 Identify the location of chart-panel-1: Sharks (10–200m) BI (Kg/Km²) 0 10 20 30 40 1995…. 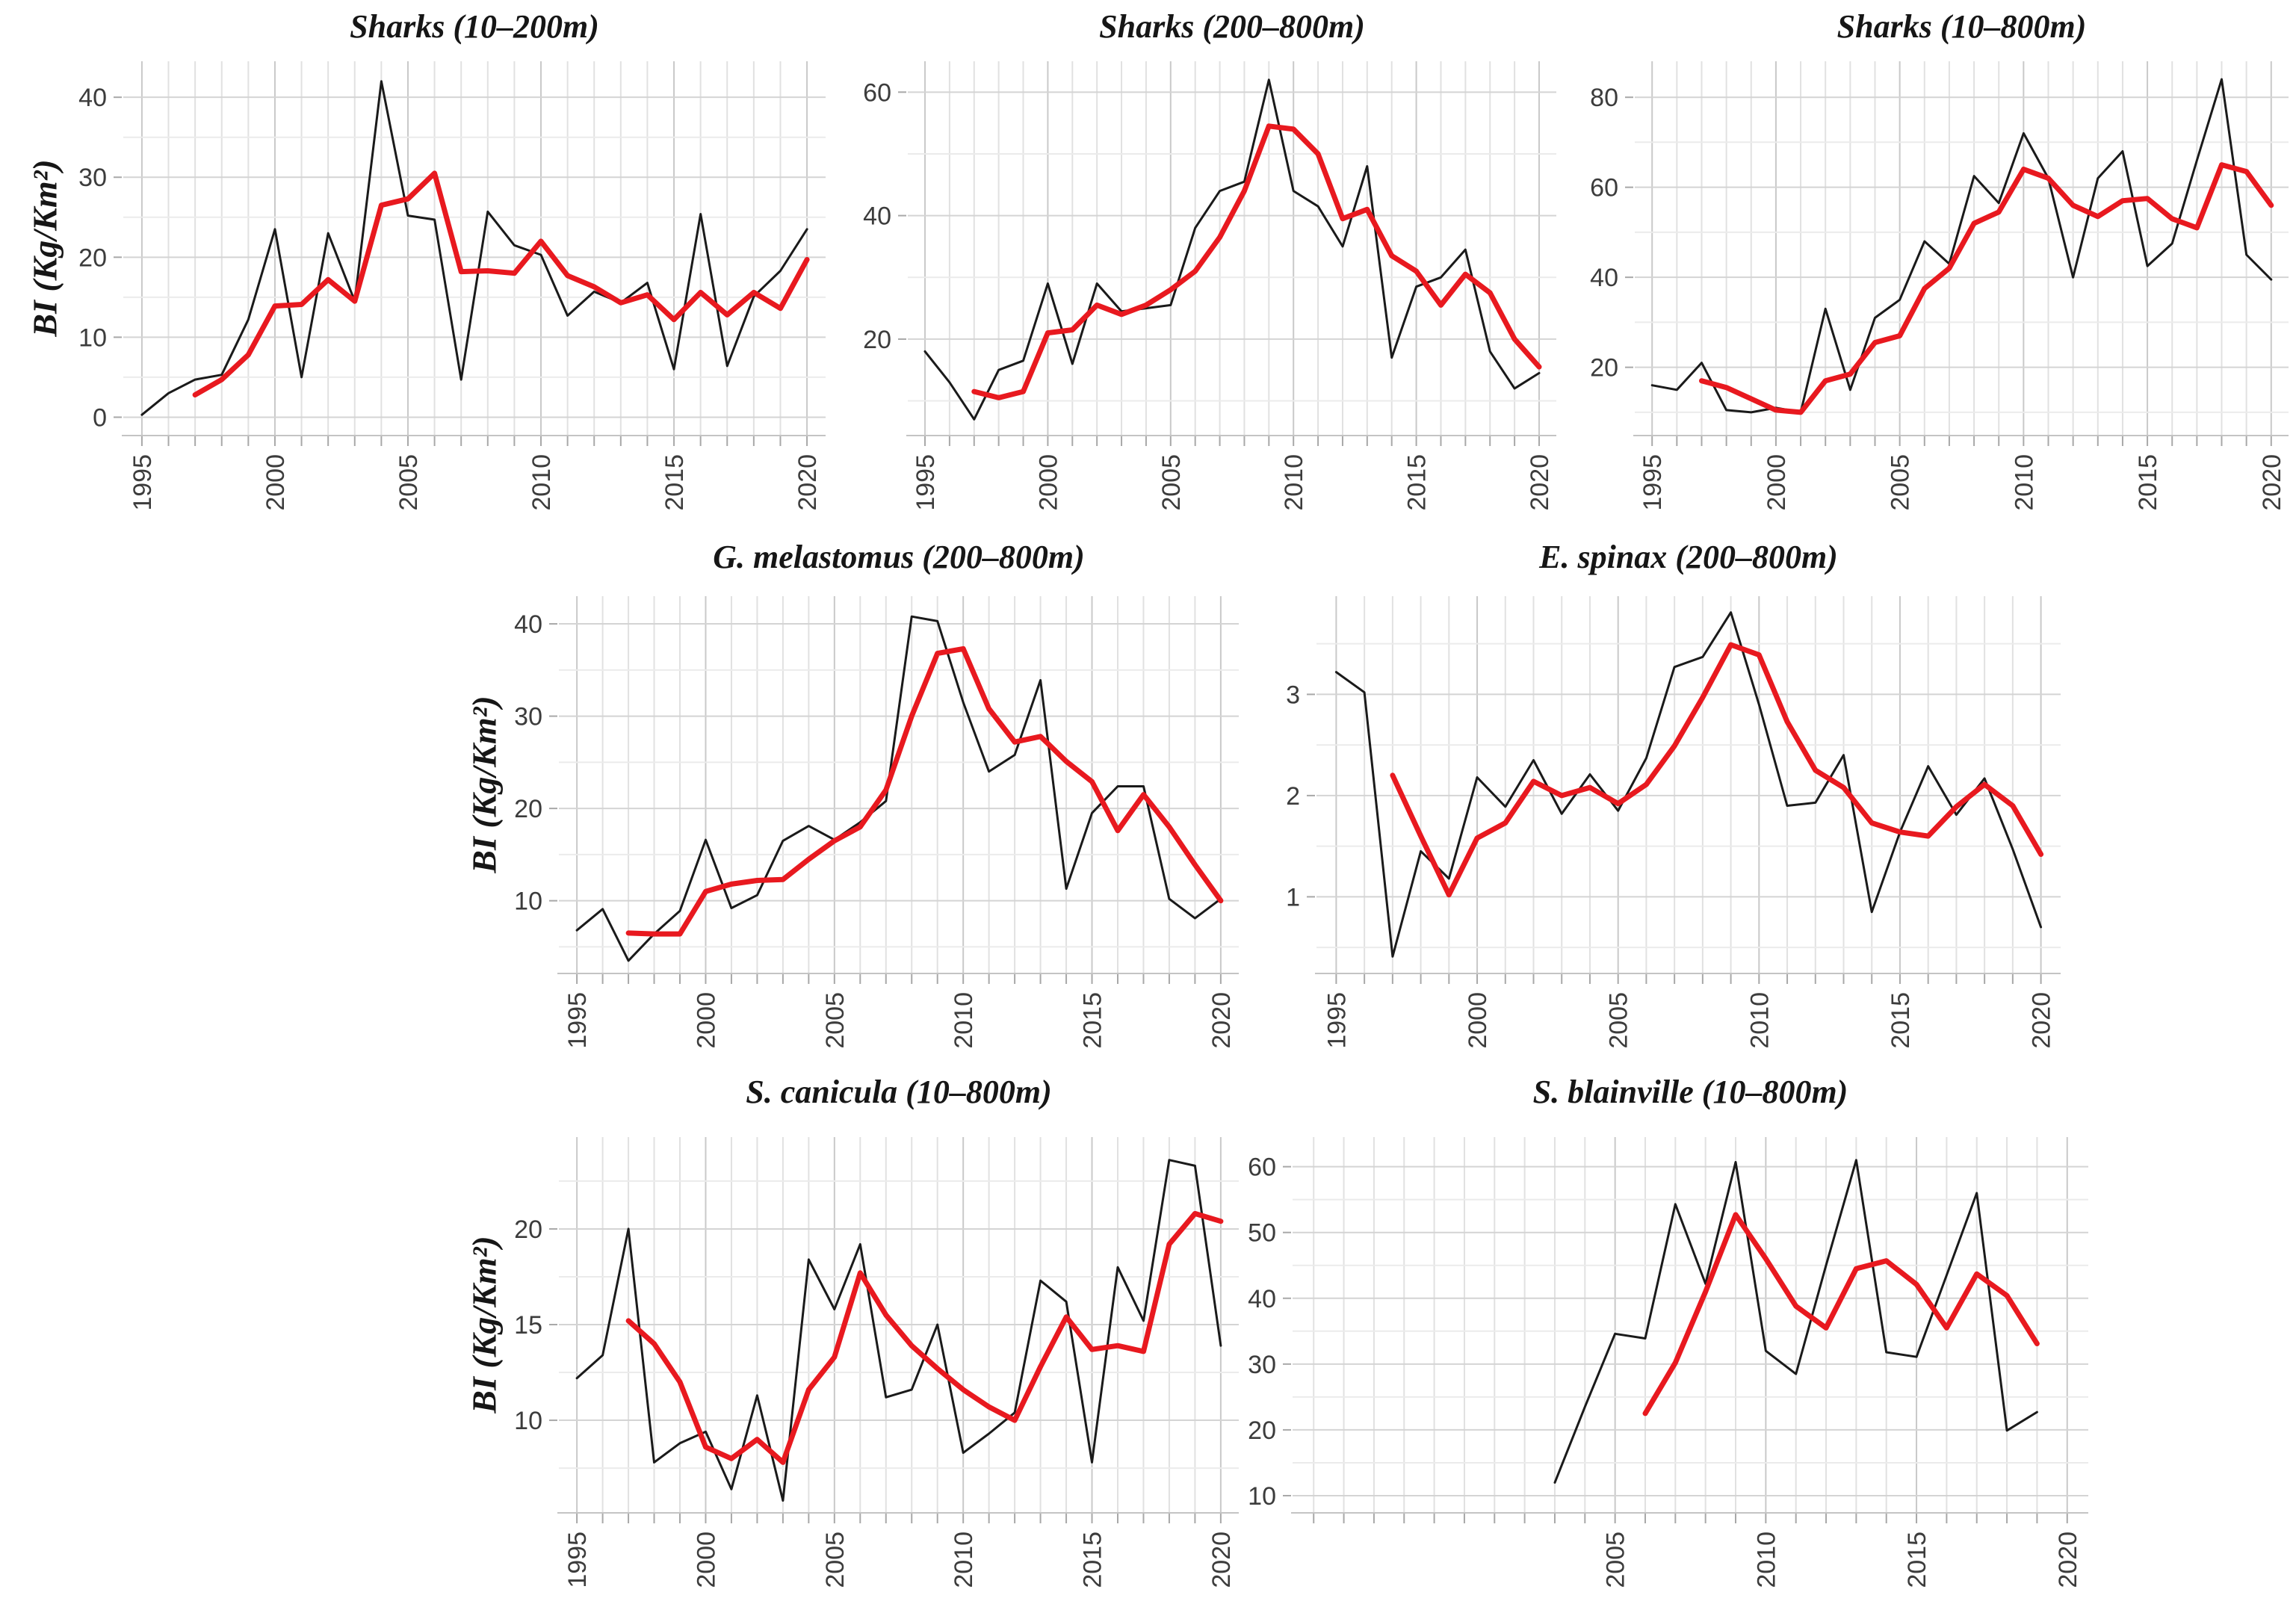
(426, 266).